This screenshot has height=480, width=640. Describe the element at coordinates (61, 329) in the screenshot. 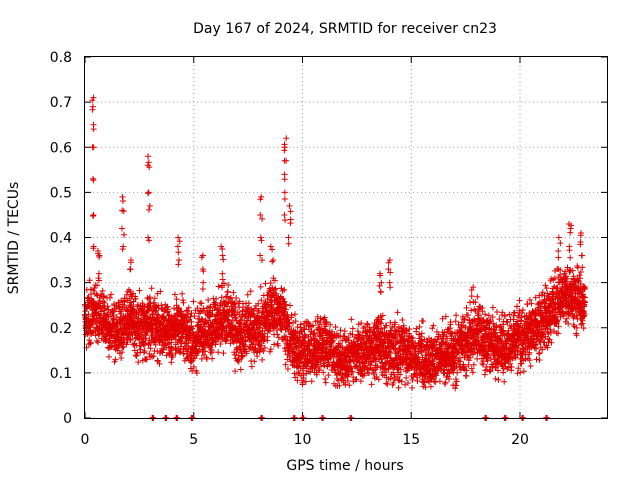

I see `y-tick-label: 0.2` at that location.